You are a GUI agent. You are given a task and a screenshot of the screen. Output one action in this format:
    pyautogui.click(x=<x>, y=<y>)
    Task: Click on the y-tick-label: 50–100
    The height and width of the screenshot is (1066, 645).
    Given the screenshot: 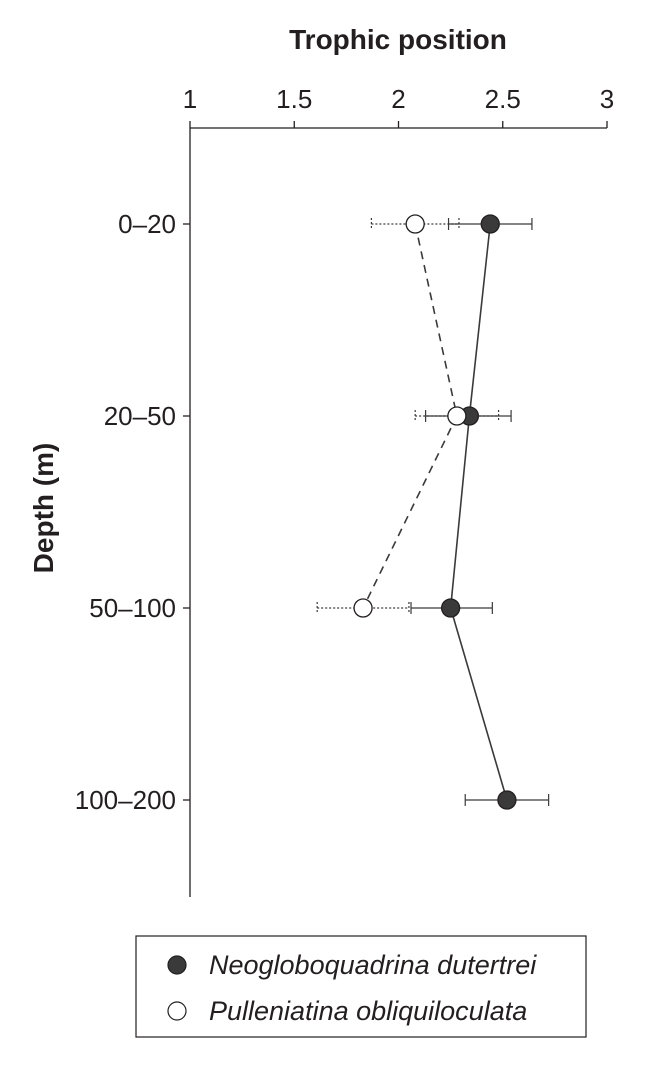 What is the action you would take?
    pyautogui.click(x=132, y=608)
    